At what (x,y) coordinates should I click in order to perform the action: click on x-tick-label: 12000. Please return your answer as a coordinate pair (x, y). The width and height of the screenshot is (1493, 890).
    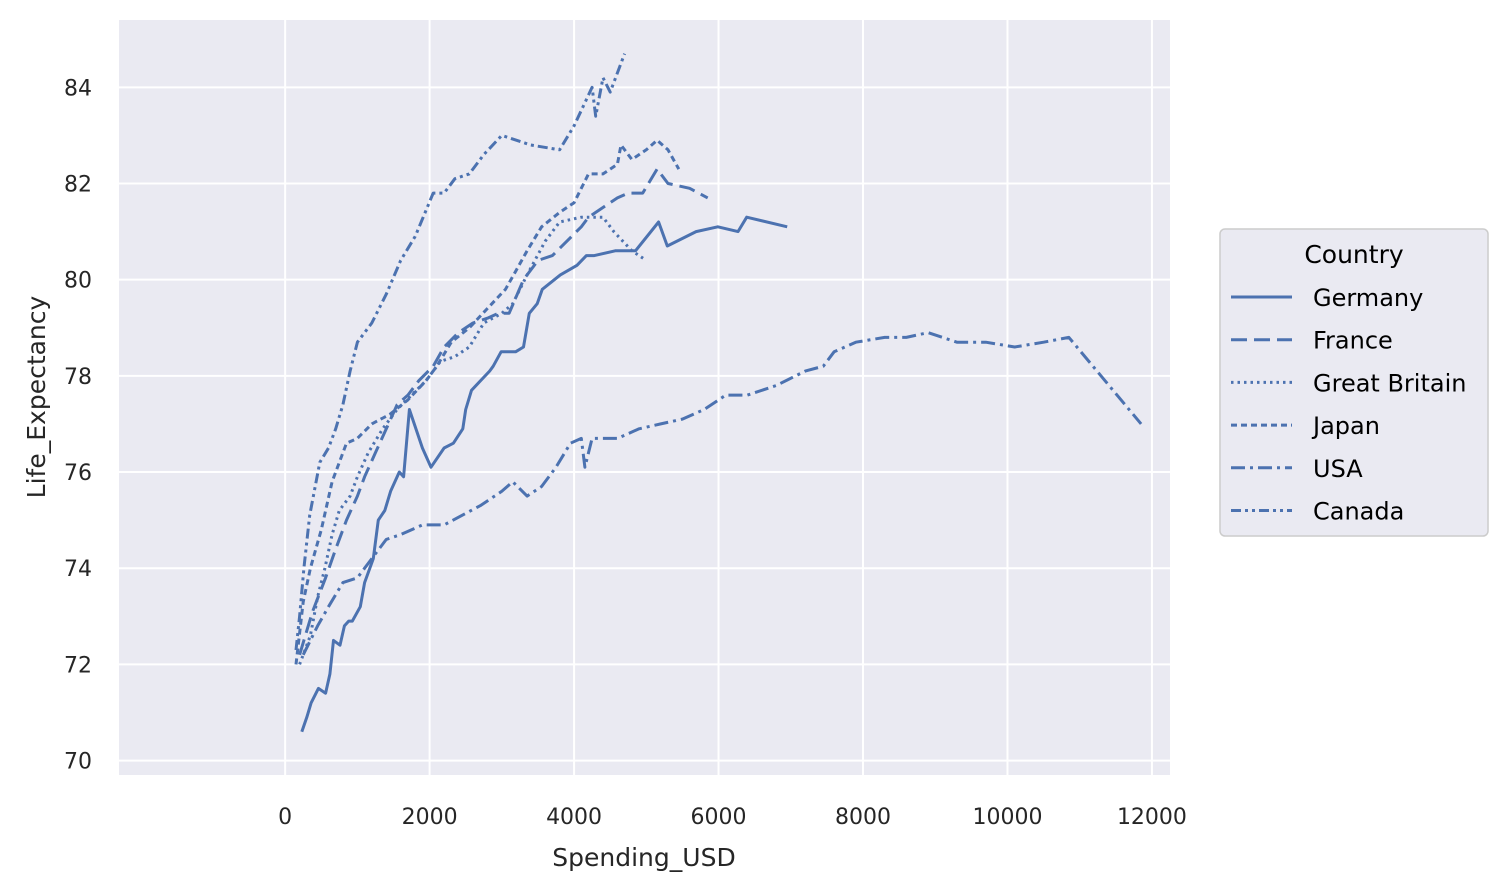
    Looking at the image, I should click on (1152, 817).